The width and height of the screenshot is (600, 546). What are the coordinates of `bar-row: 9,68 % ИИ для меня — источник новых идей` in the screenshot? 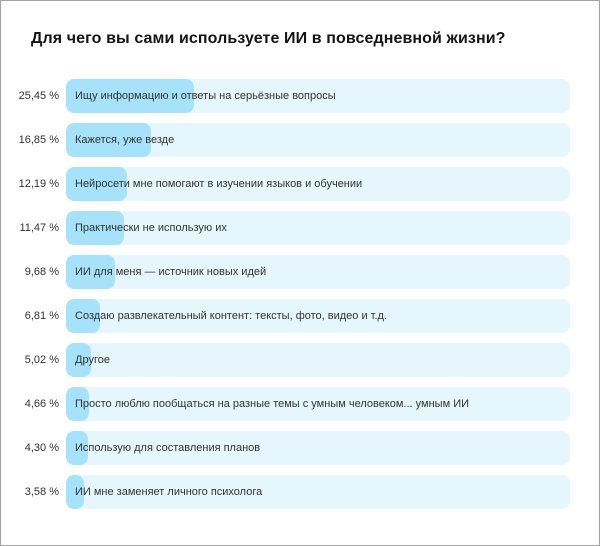 It's located at (295, 272).